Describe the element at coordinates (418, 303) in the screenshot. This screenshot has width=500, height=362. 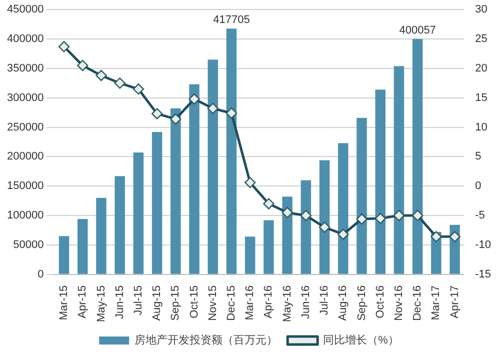
I see `x-tick-label: Dec-16` at that location.